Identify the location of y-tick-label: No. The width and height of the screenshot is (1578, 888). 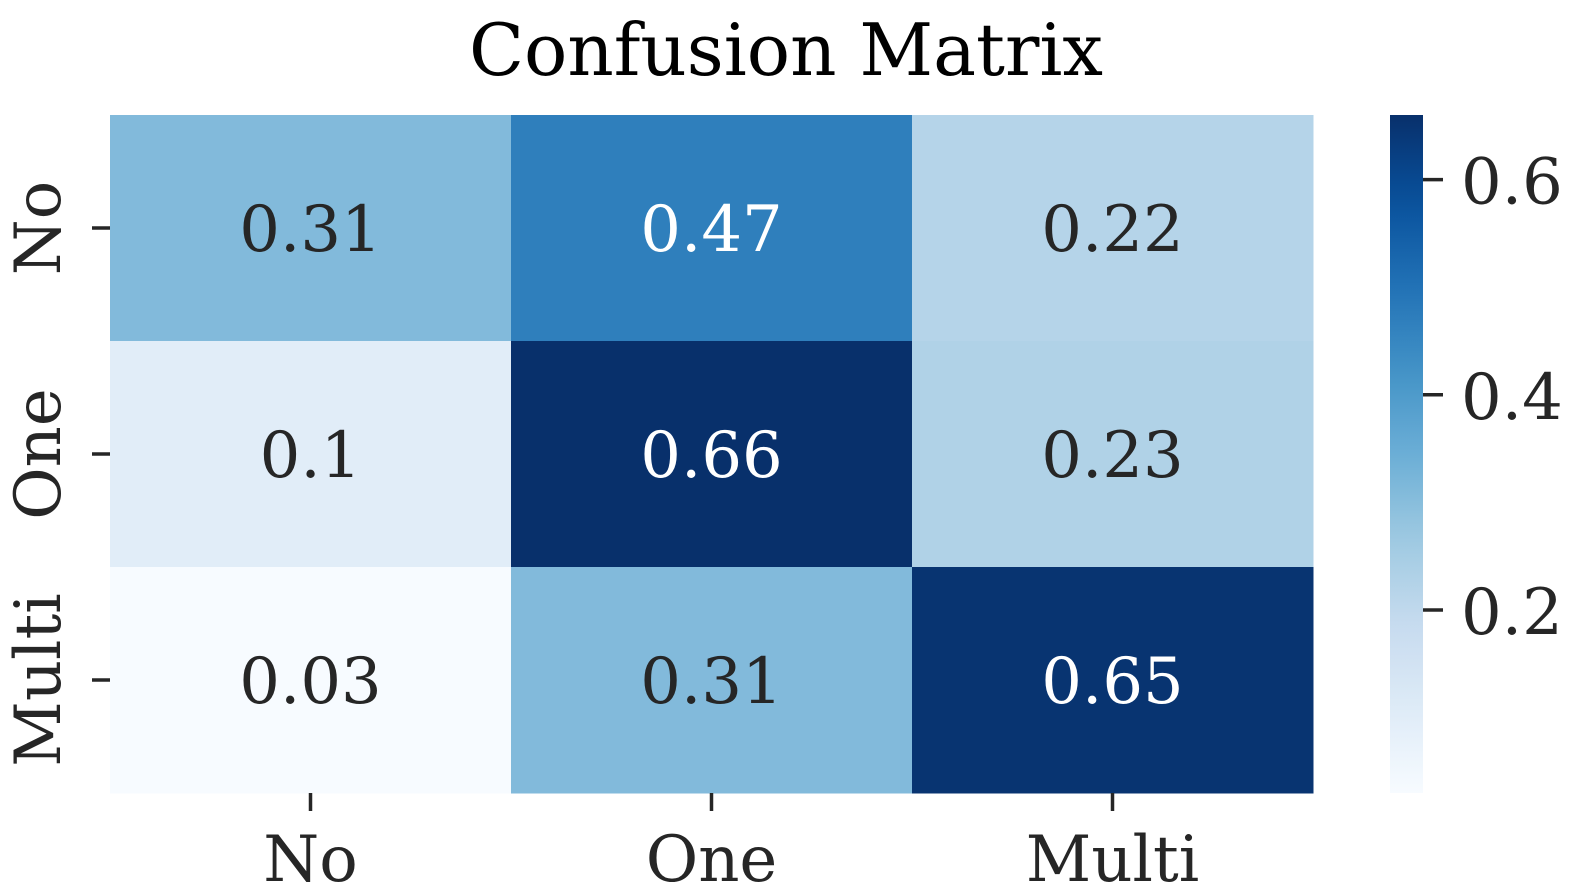
(39, 228).